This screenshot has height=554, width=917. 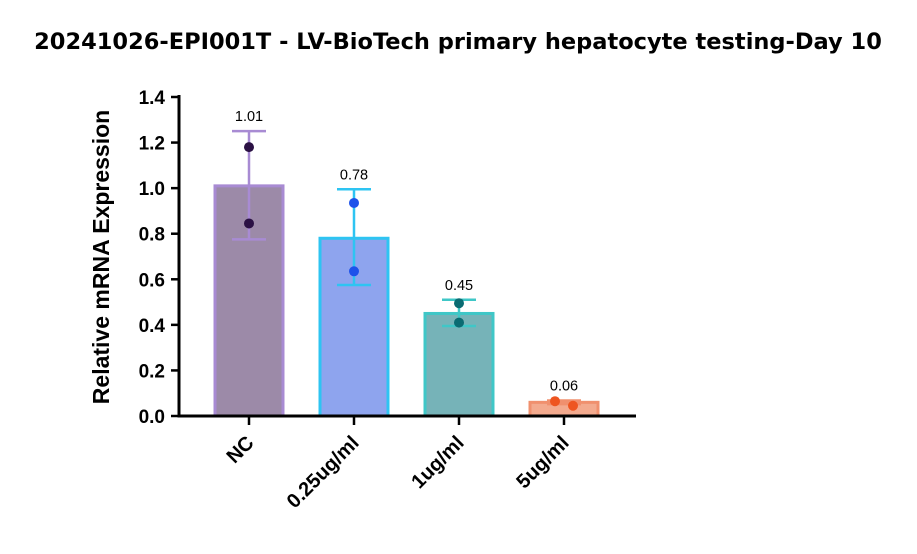 What do you see at coordinates (101, 257) in the screenshot?
I see `y-axis-label: Relative mRNA Expression` at bounding box center [101, 257].